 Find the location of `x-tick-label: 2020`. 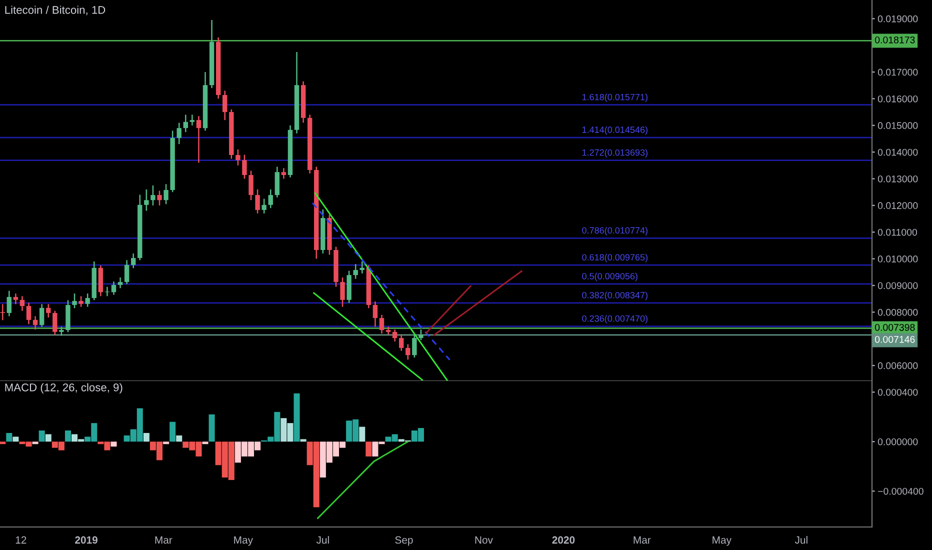

x-tick-label: 2020 is located at coordinates (563, 540).